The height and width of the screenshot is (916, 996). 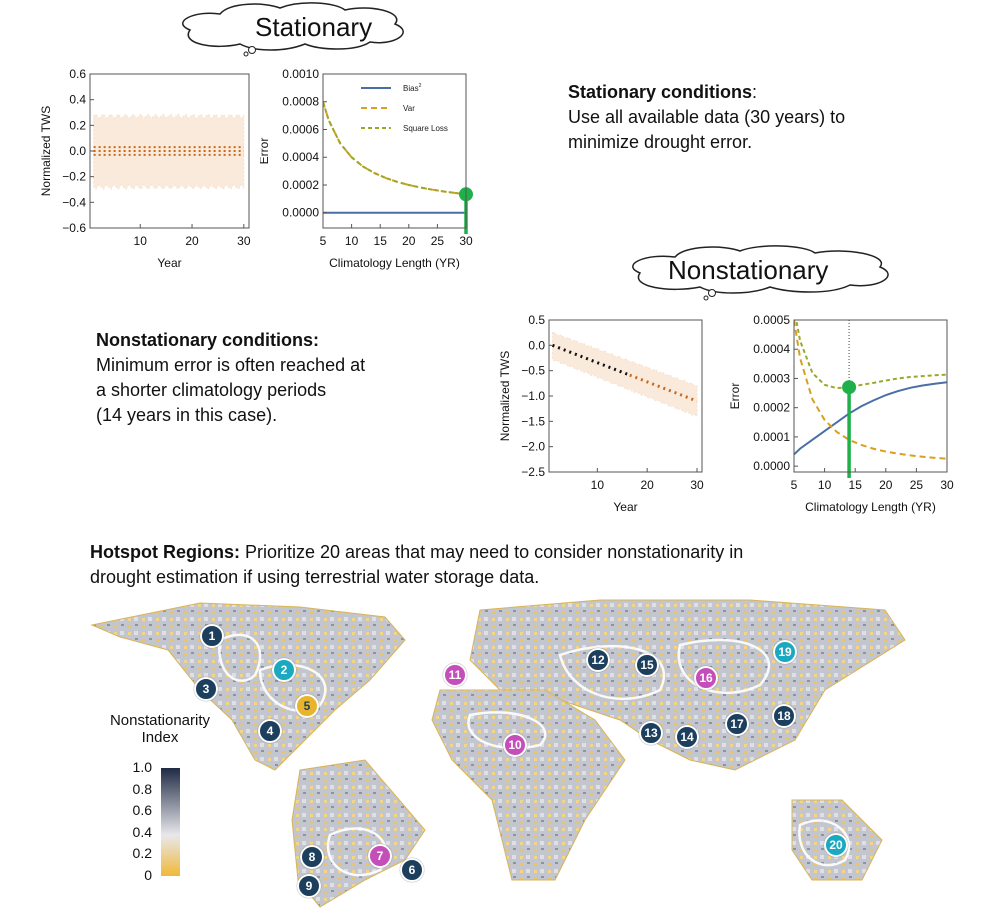 What do you see at coordinates (74, 177) in the screenshot?
I see `y-tick-label: −0.2` at bounding box center [74, 177].